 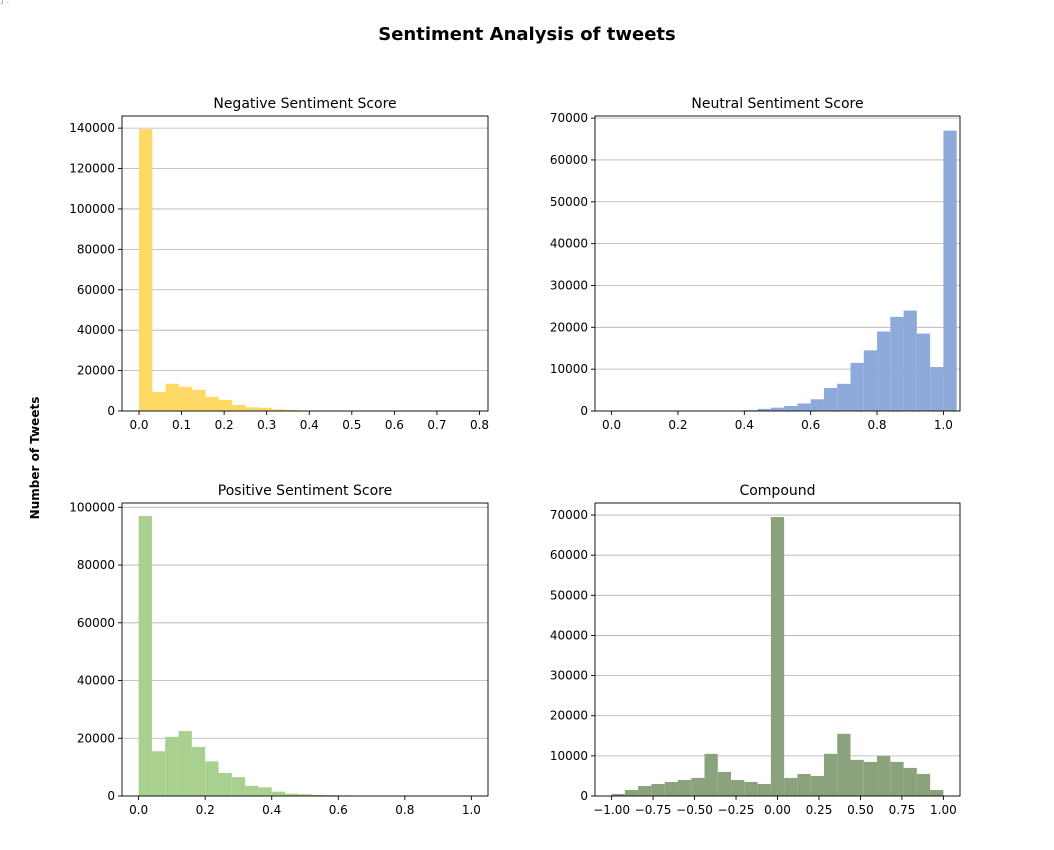 What do you see at coordinates (777, 491) in the screenshot?
I see `compound-panel-title: Compound` at bounding box center [777, 491].